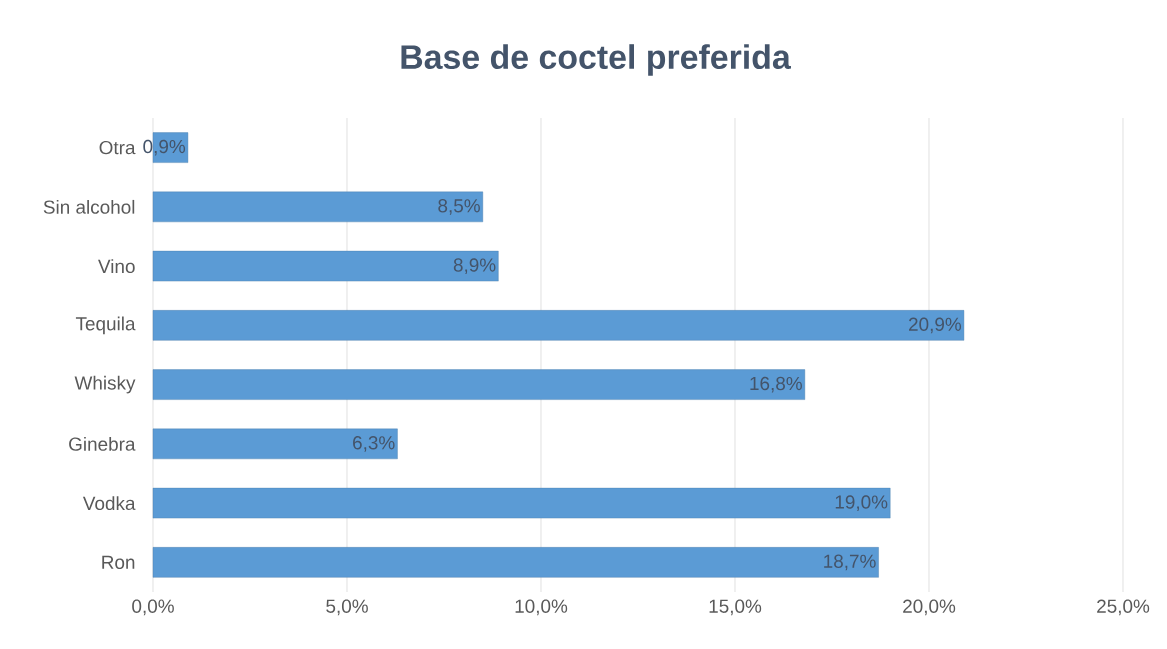  I want to click on data-label: 19,0%, so click(861, 503).